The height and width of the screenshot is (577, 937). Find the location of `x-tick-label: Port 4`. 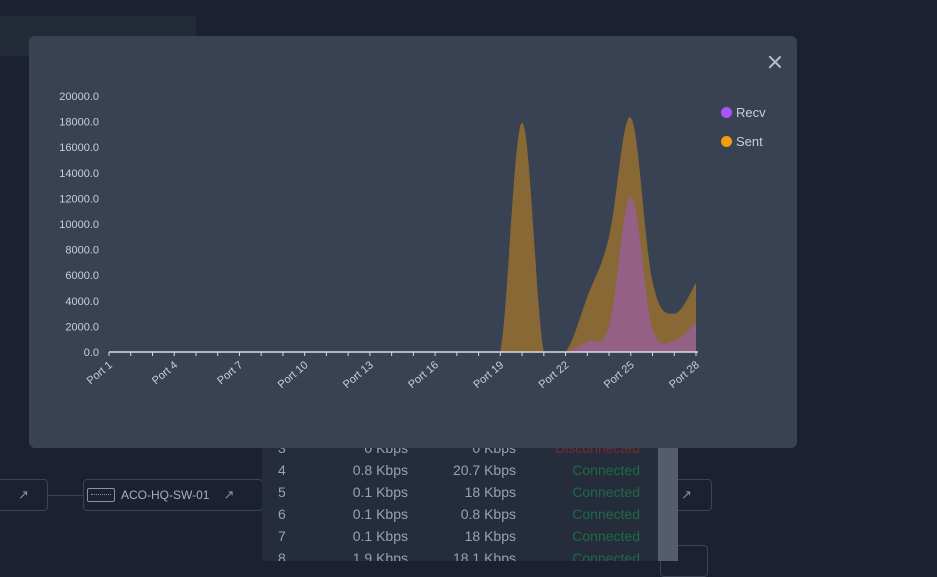

x-tick-label: Port 4 is located at coordinates (165, 373).